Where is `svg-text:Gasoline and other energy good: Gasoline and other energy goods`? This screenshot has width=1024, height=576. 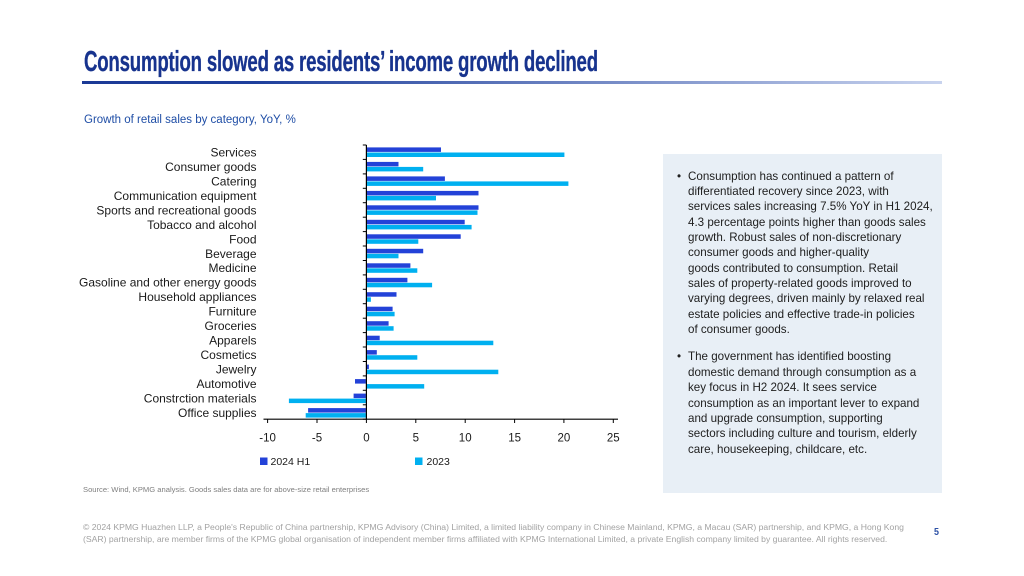
svg-text:Gasoline and other energy good: Gasoline and other energy goods is located at coordinates (167, 283).